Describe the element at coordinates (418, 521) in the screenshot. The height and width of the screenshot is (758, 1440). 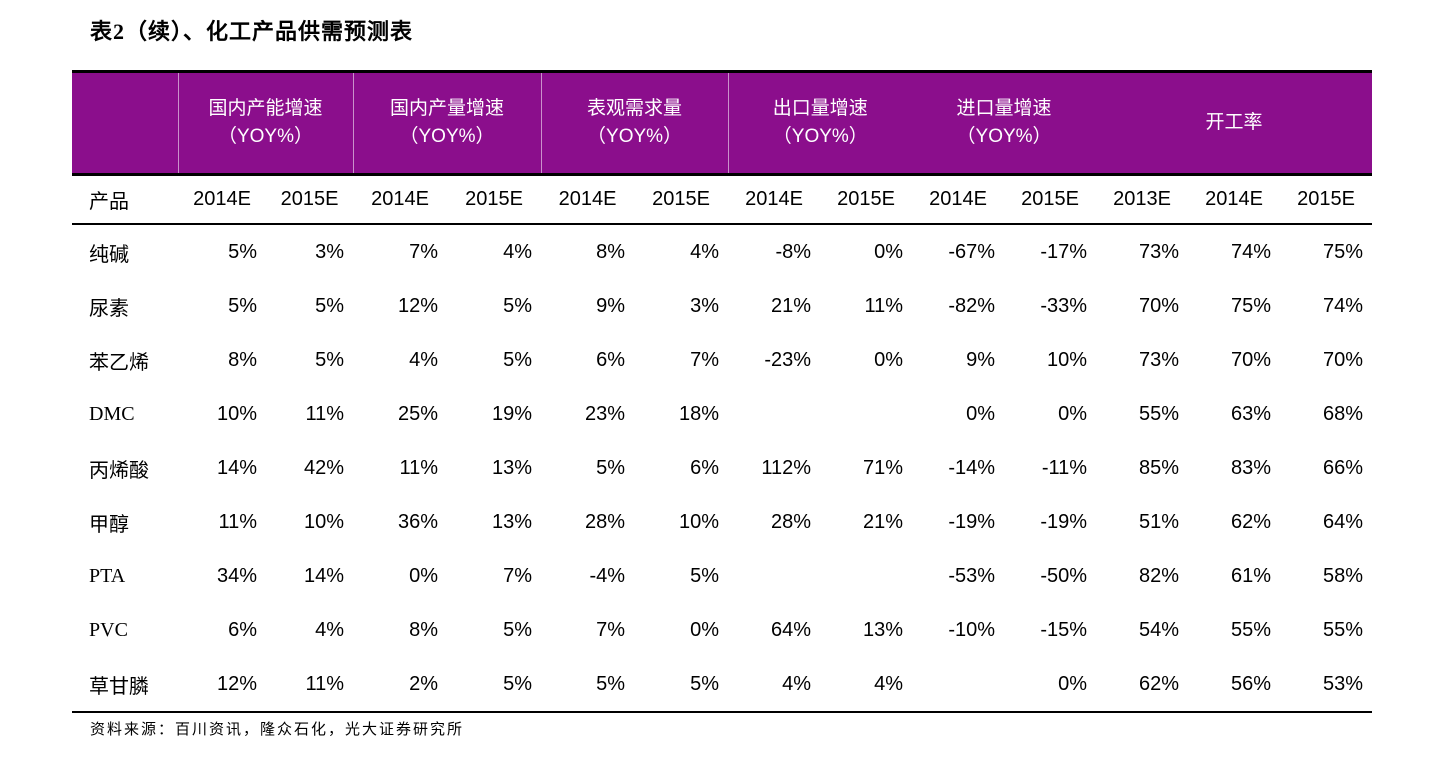
I see `value-cell: 36%` at that location.